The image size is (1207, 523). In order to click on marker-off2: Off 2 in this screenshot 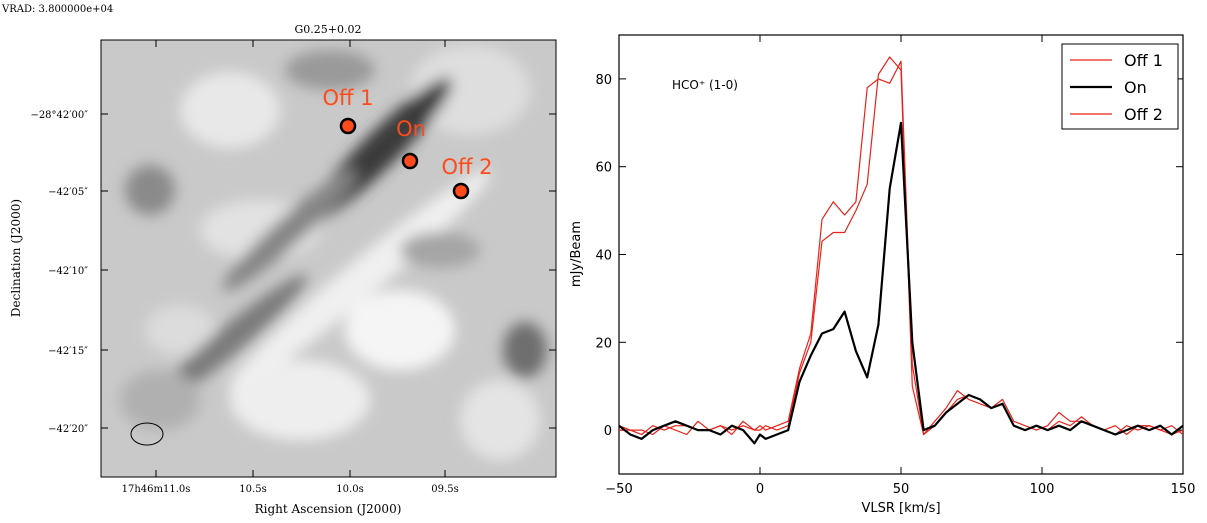, I will do `click(467, 177)`.